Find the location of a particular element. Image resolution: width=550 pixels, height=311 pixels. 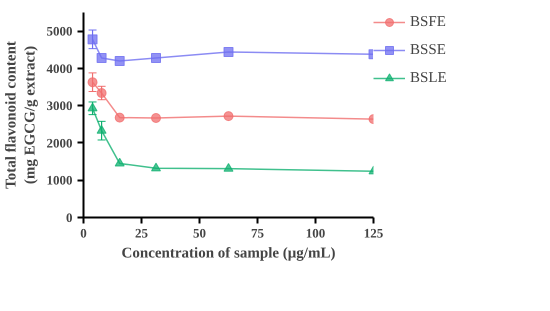

y-tick-label: 2000 is located at coordinates (59, 142).